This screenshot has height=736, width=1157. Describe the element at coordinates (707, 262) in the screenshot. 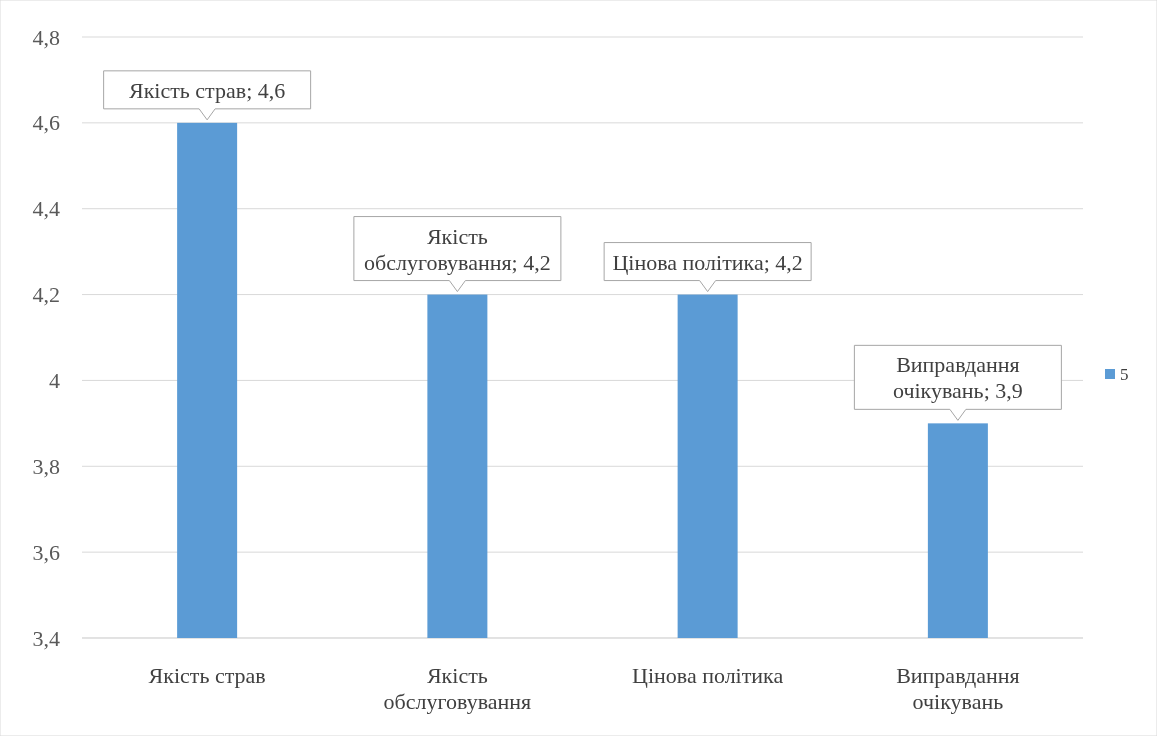

I see `data-label: Цінова політика; 4,2` at that location.